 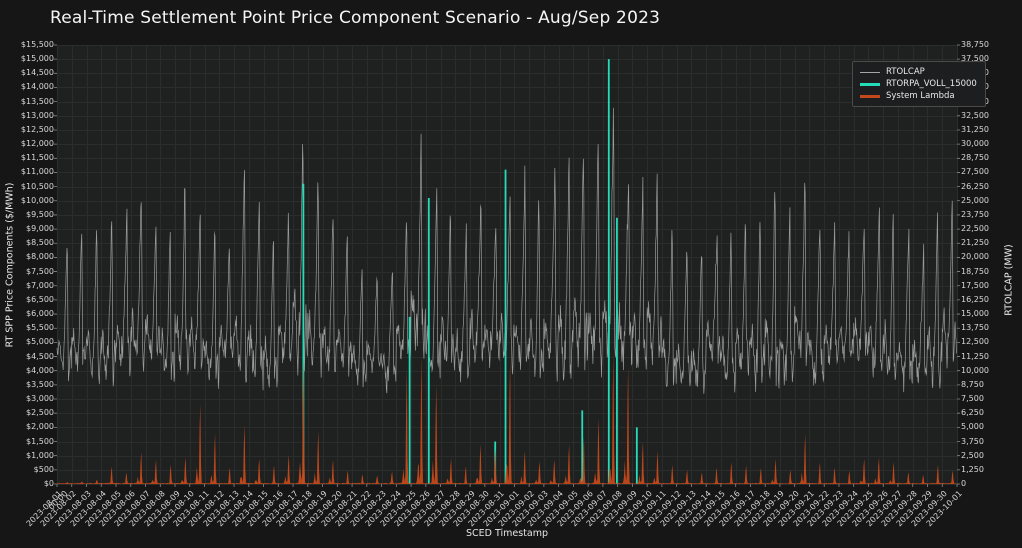 I want to click on right-tick-label: 15,000, so click(x=975, y=314).